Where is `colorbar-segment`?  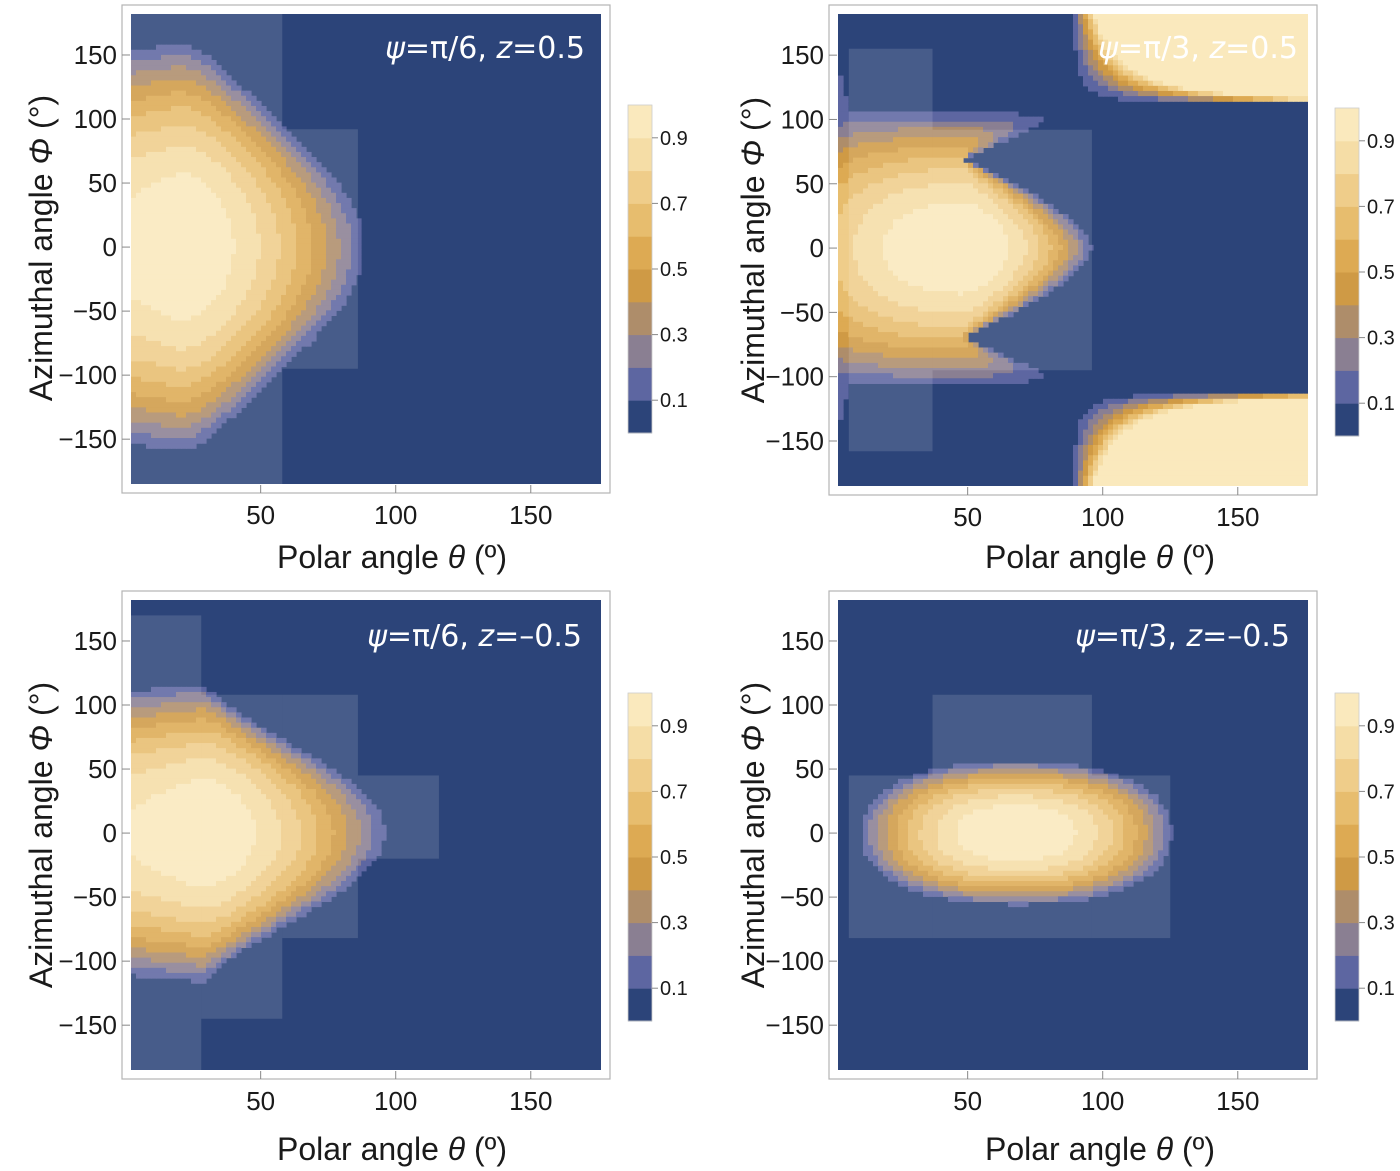
colorbar-segment is located at coordinates (640, 417).